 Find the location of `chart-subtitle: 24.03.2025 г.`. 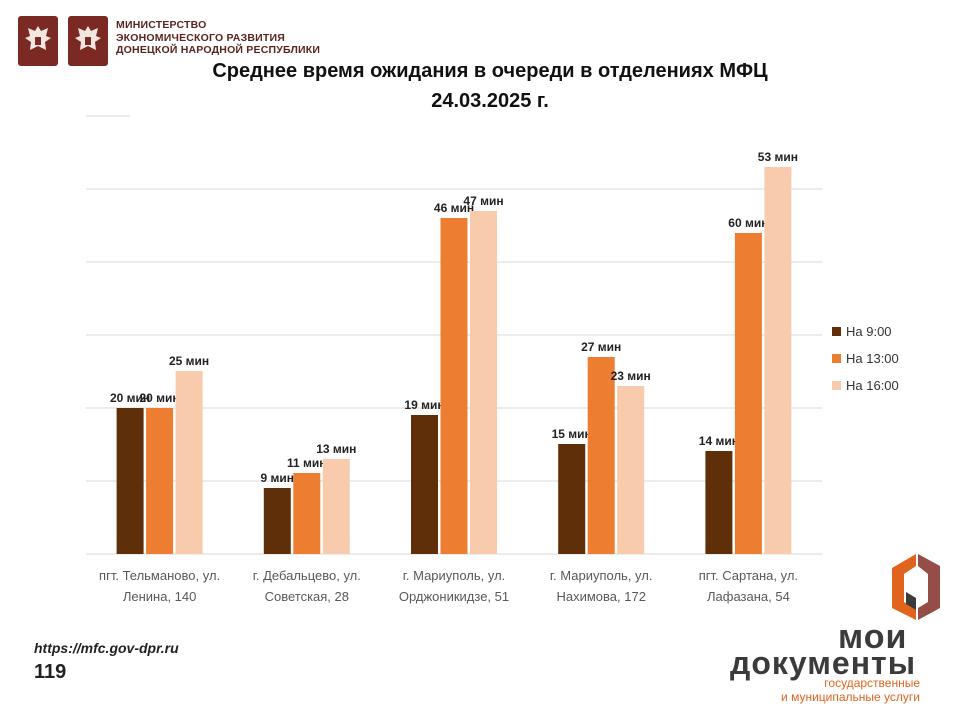

chart-subtitle: 24.03.2025 г. is located at coordinates (490, 101).